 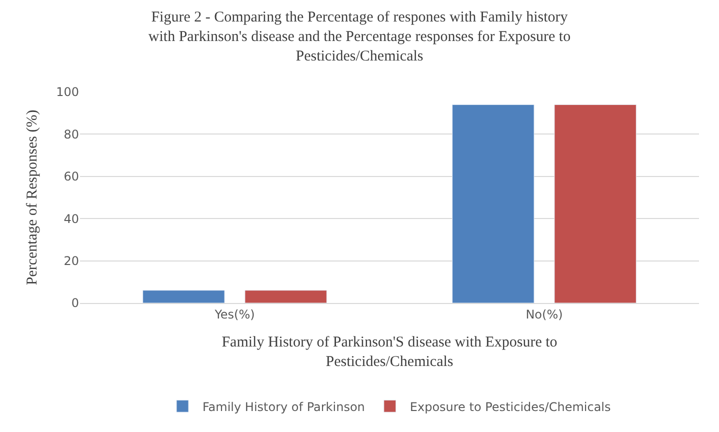 What do you see at coordinates (234, 314) in the screenshot?
I see `x-tick-label: Yes(%)` at bounding box center [234, 314].